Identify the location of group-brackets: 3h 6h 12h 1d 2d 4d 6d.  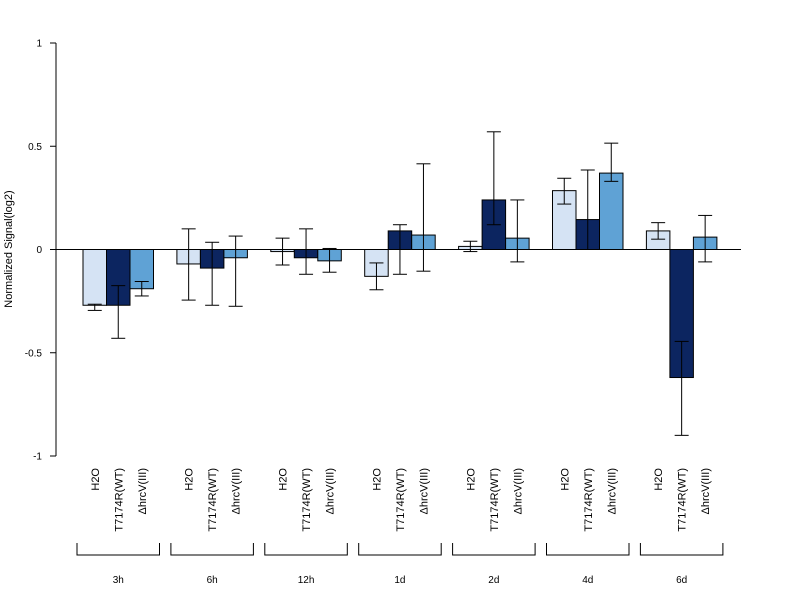
(400, 564).